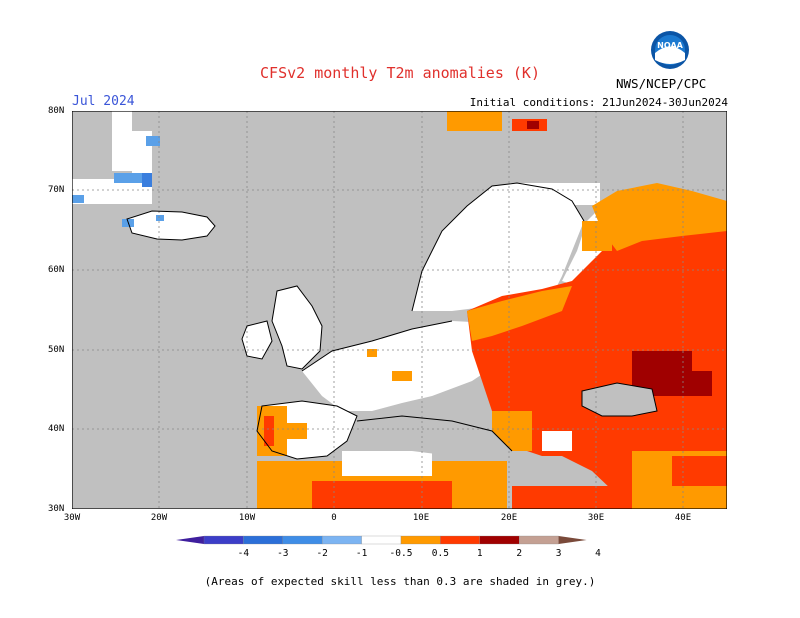  I want to click on western-europe-region, so click(407, 366).